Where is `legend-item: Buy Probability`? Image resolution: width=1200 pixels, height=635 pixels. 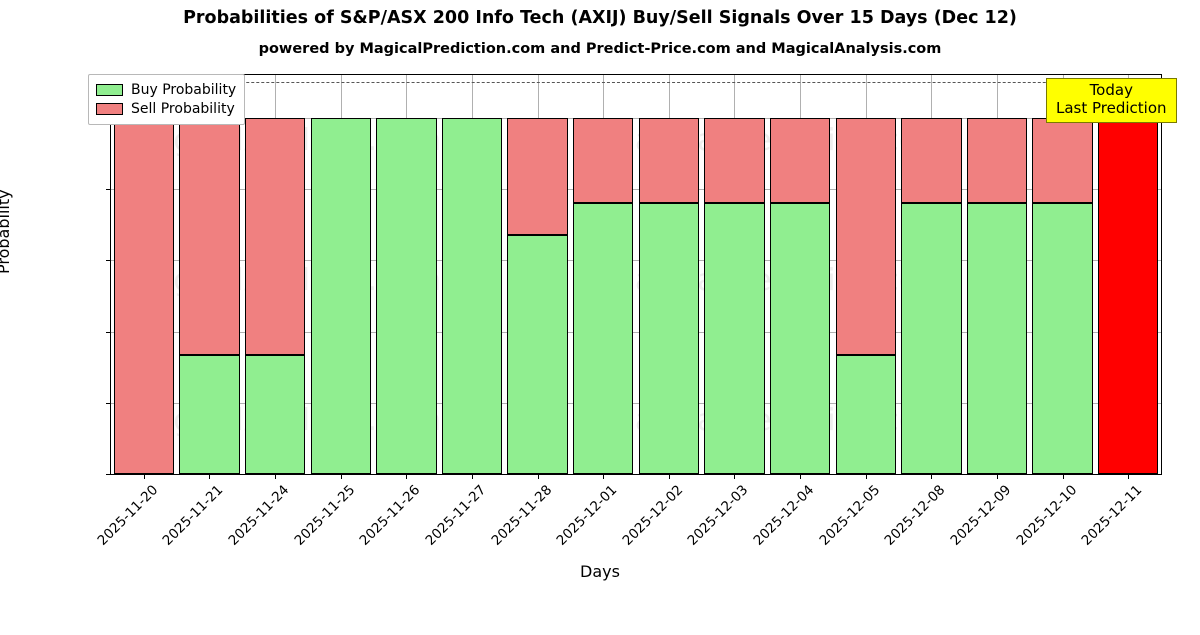 legend-item: Buy Probability is located at coordinates (166, 89).